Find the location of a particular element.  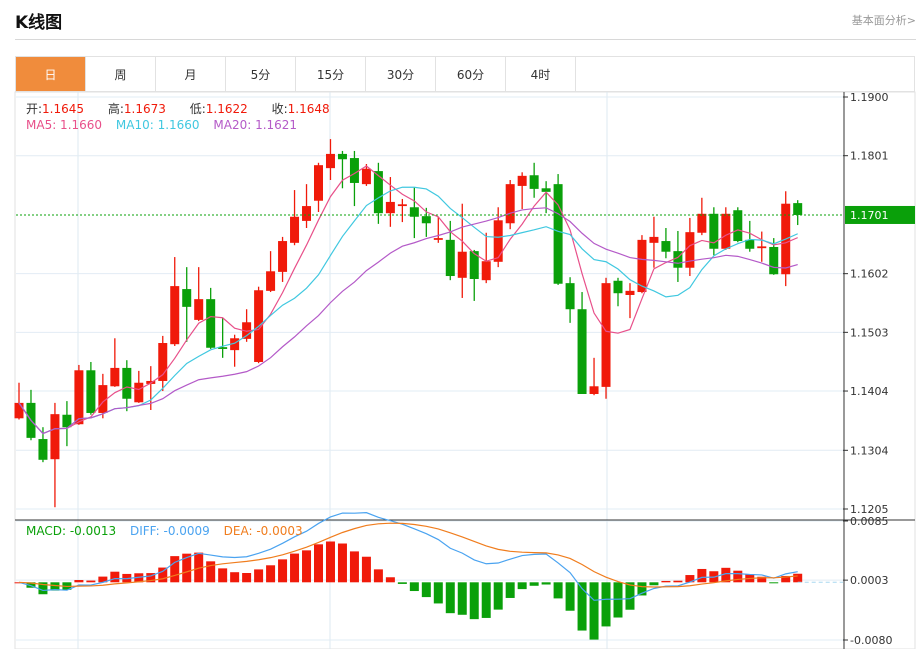

diff-line is located at coordinates (408, 556).